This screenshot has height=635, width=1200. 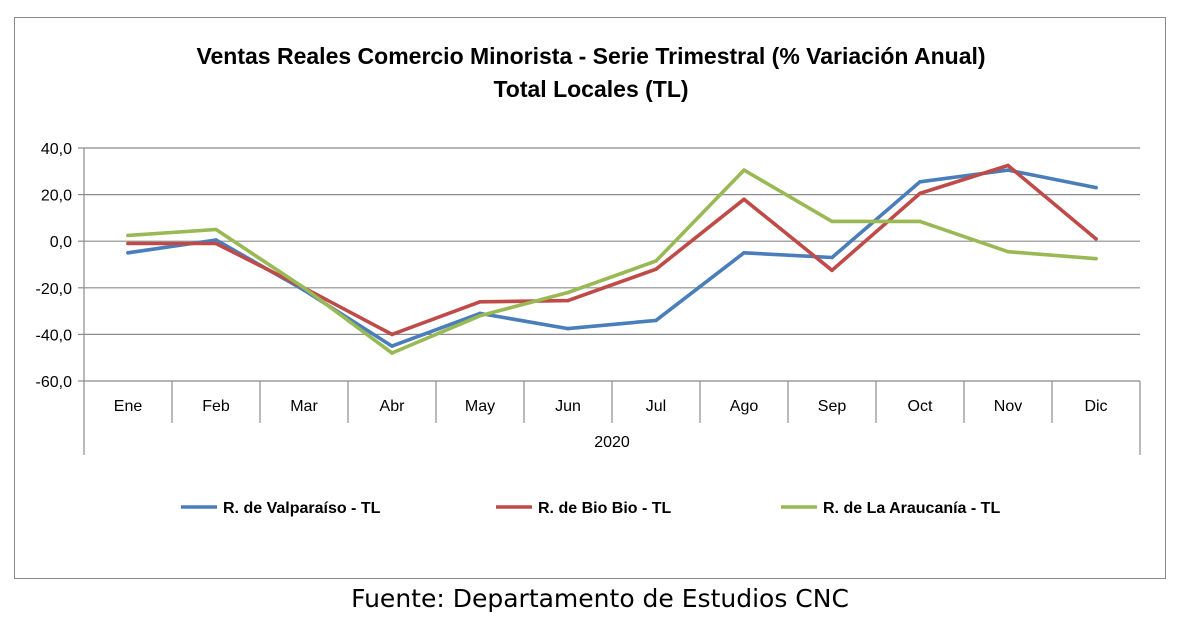 I want to click on y-tick-label: 20,0, so click(x=56, y=196).